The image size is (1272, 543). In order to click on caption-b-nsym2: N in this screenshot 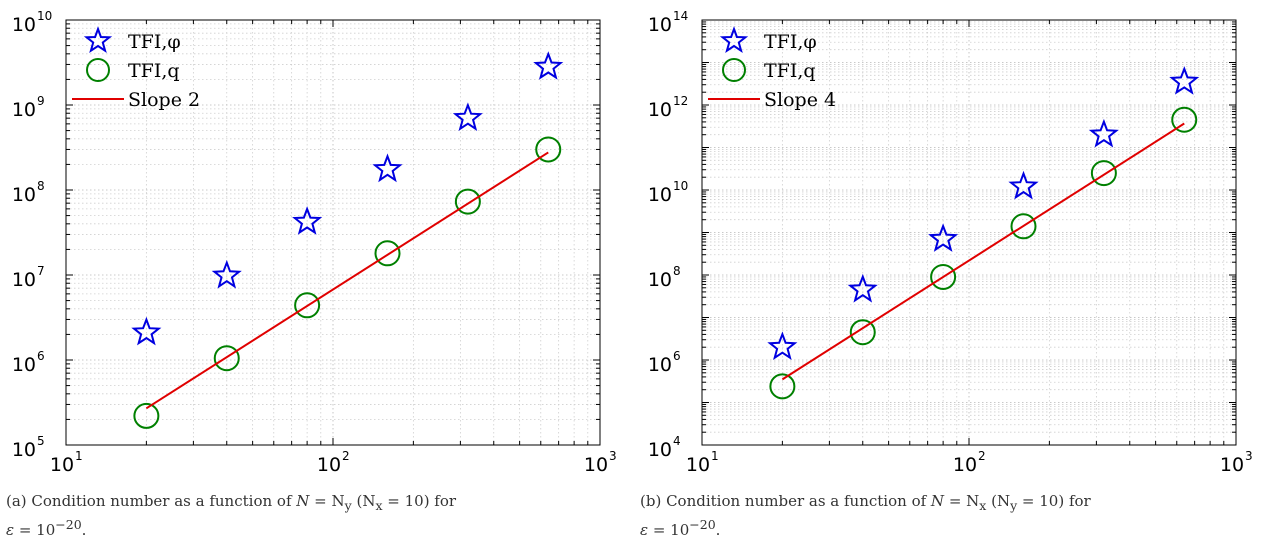, I will do `click(1003, 501)`.